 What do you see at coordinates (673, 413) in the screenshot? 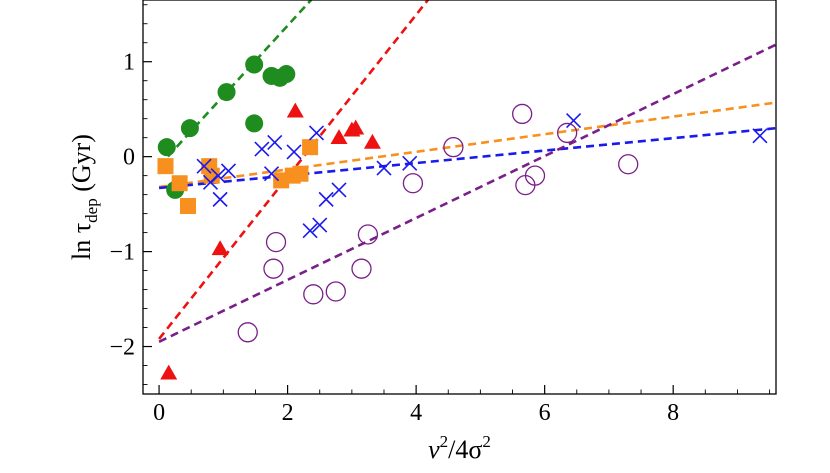
I see `x-tick-label-4: 8` at bounding box center [673, 413].